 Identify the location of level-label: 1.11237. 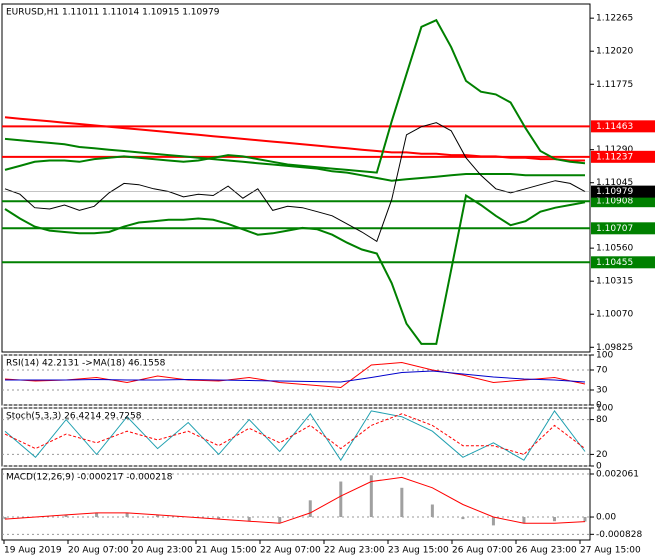
(614, 157).